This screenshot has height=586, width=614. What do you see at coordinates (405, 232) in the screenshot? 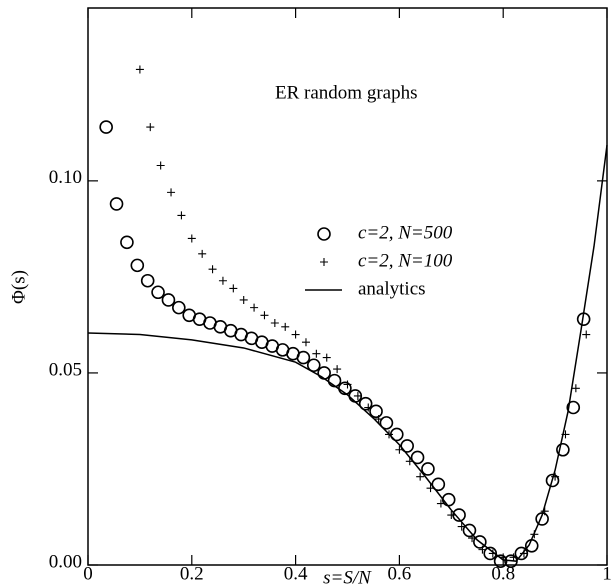
I see `legend-label: c=2, N=500` at bounding box center [405, 232].